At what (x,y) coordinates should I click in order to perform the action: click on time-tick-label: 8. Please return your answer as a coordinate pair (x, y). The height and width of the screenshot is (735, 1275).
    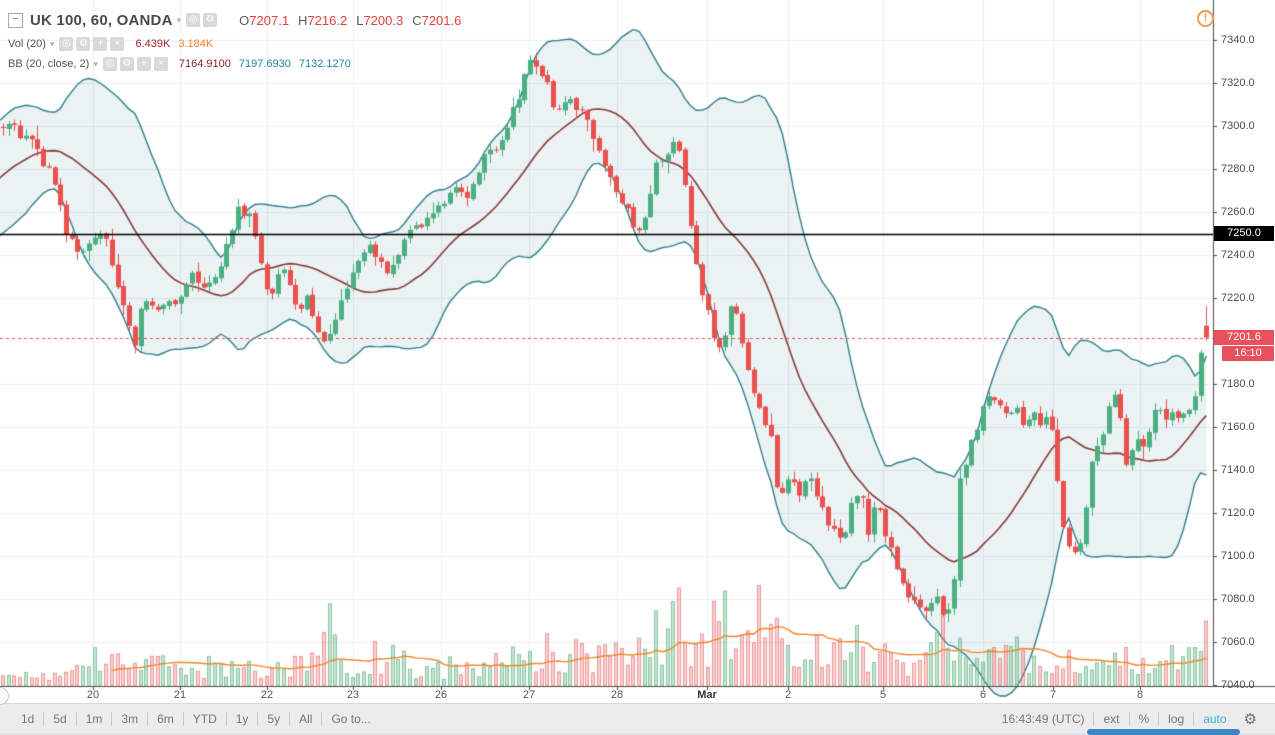
    Looking at the image, I should click on (1140, 695).